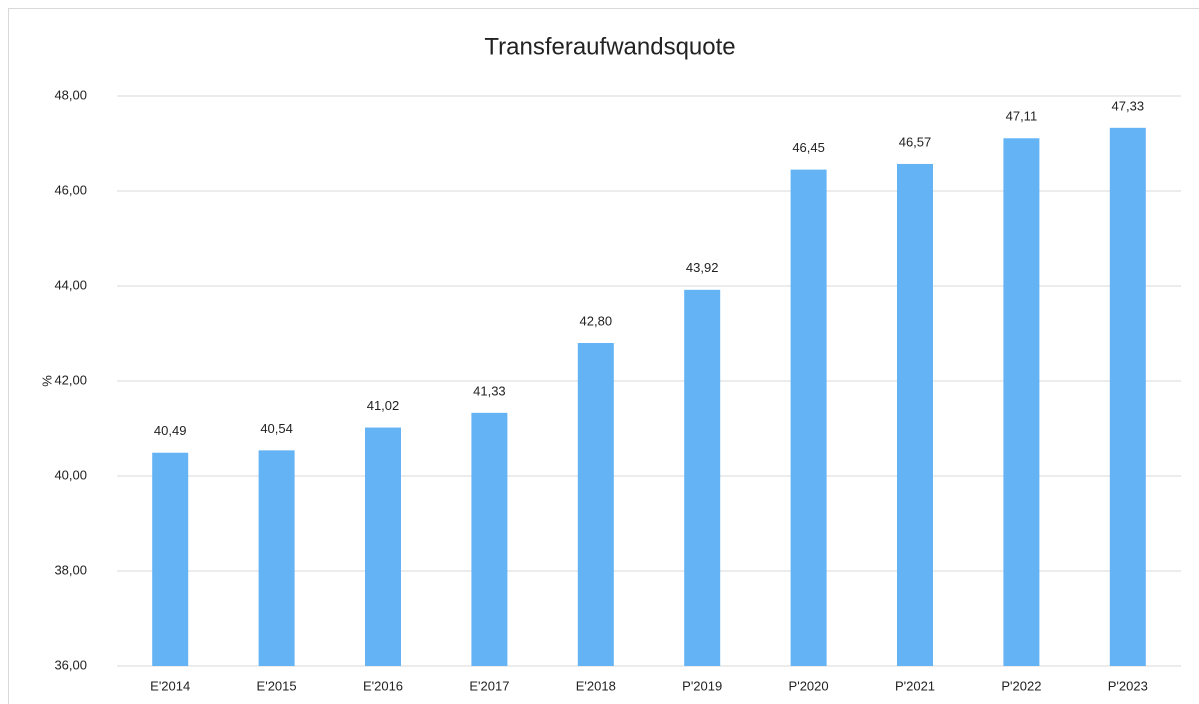 The height and width of the screenshot is (704, 1199). What do you see at coordinates (809, 685) in the screenshot?
I see `x-tick-label: P'2020` at bounding box center [809, 685].